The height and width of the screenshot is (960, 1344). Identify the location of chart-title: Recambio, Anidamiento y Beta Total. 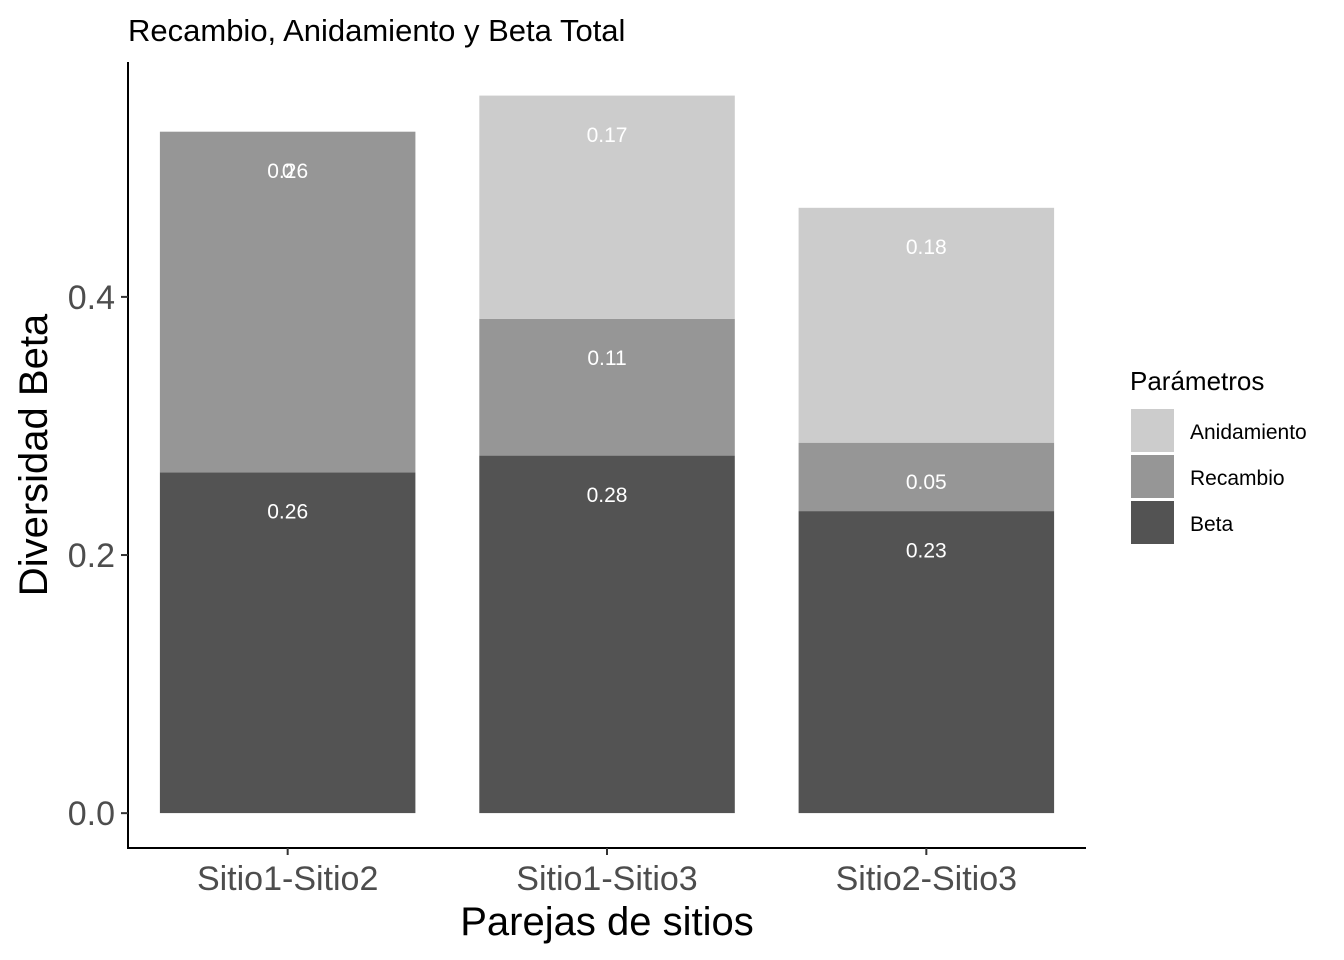
(376, 30).